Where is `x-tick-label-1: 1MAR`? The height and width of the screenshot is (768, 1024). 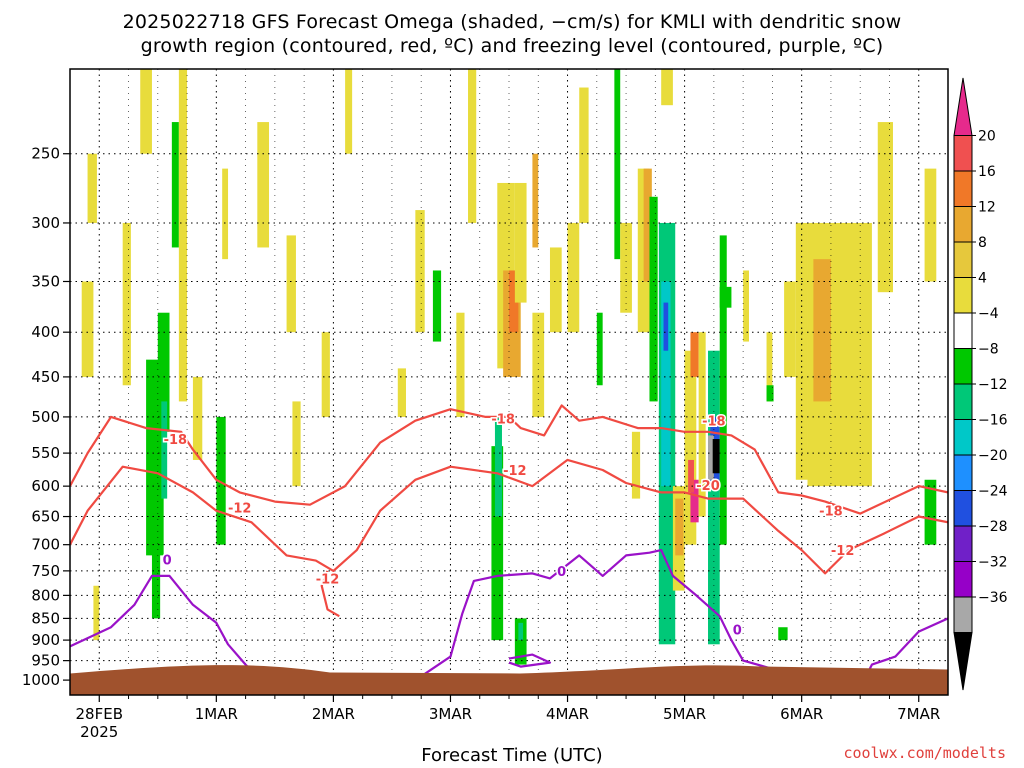 x-tick-label-1: 1MAR is located at coordinates (216, 714).